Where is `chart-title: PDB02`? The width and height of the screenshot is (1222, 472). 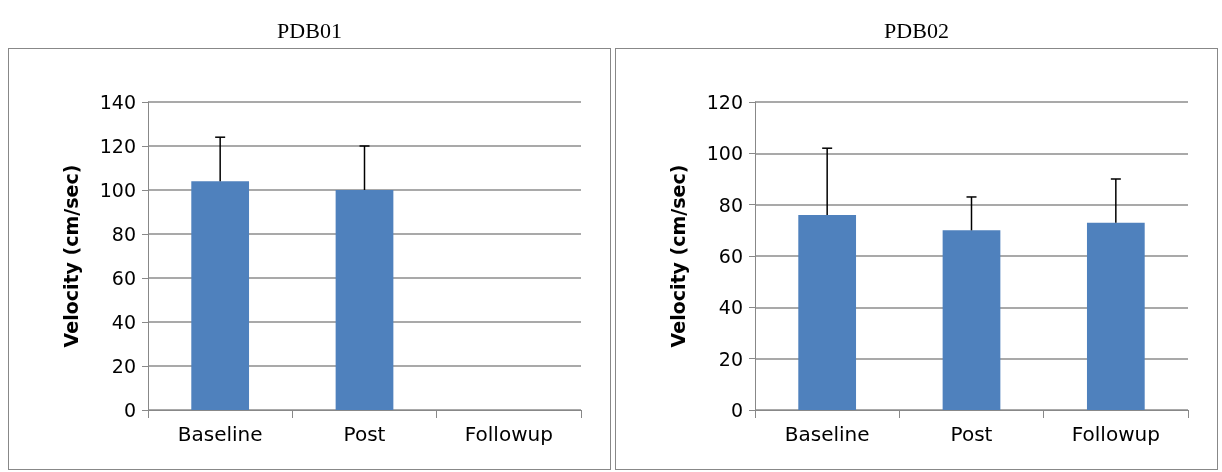 chart-title: PDB02 is located at coordinates (916, 30).